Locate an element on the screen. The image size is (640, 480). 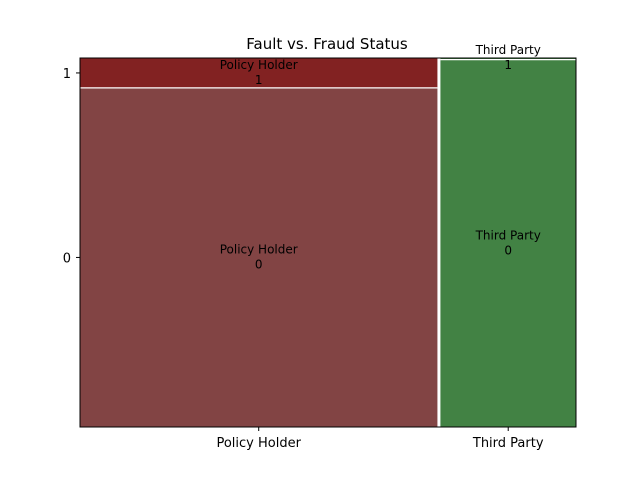
x-tick-label-third-party: Third Party is located at coordinates (508, 443).